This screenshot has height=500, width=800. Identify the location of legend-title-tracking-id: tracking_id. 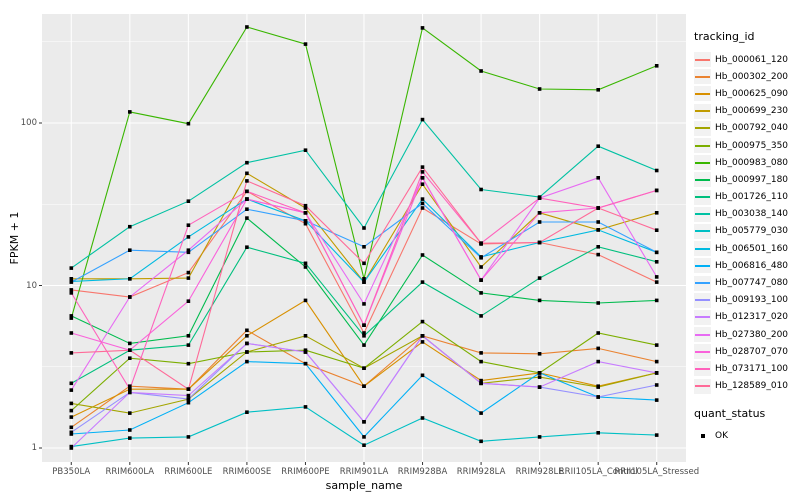
(724, 36).